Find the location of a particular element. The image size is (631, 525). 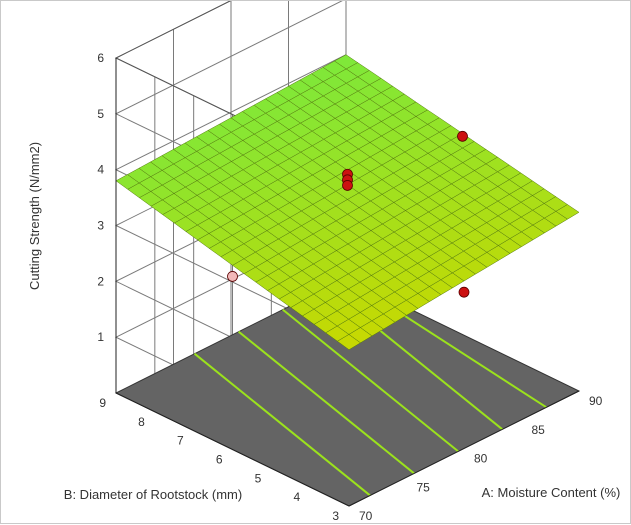

y-tick-label: 8 is located at coordinates (141, 422).